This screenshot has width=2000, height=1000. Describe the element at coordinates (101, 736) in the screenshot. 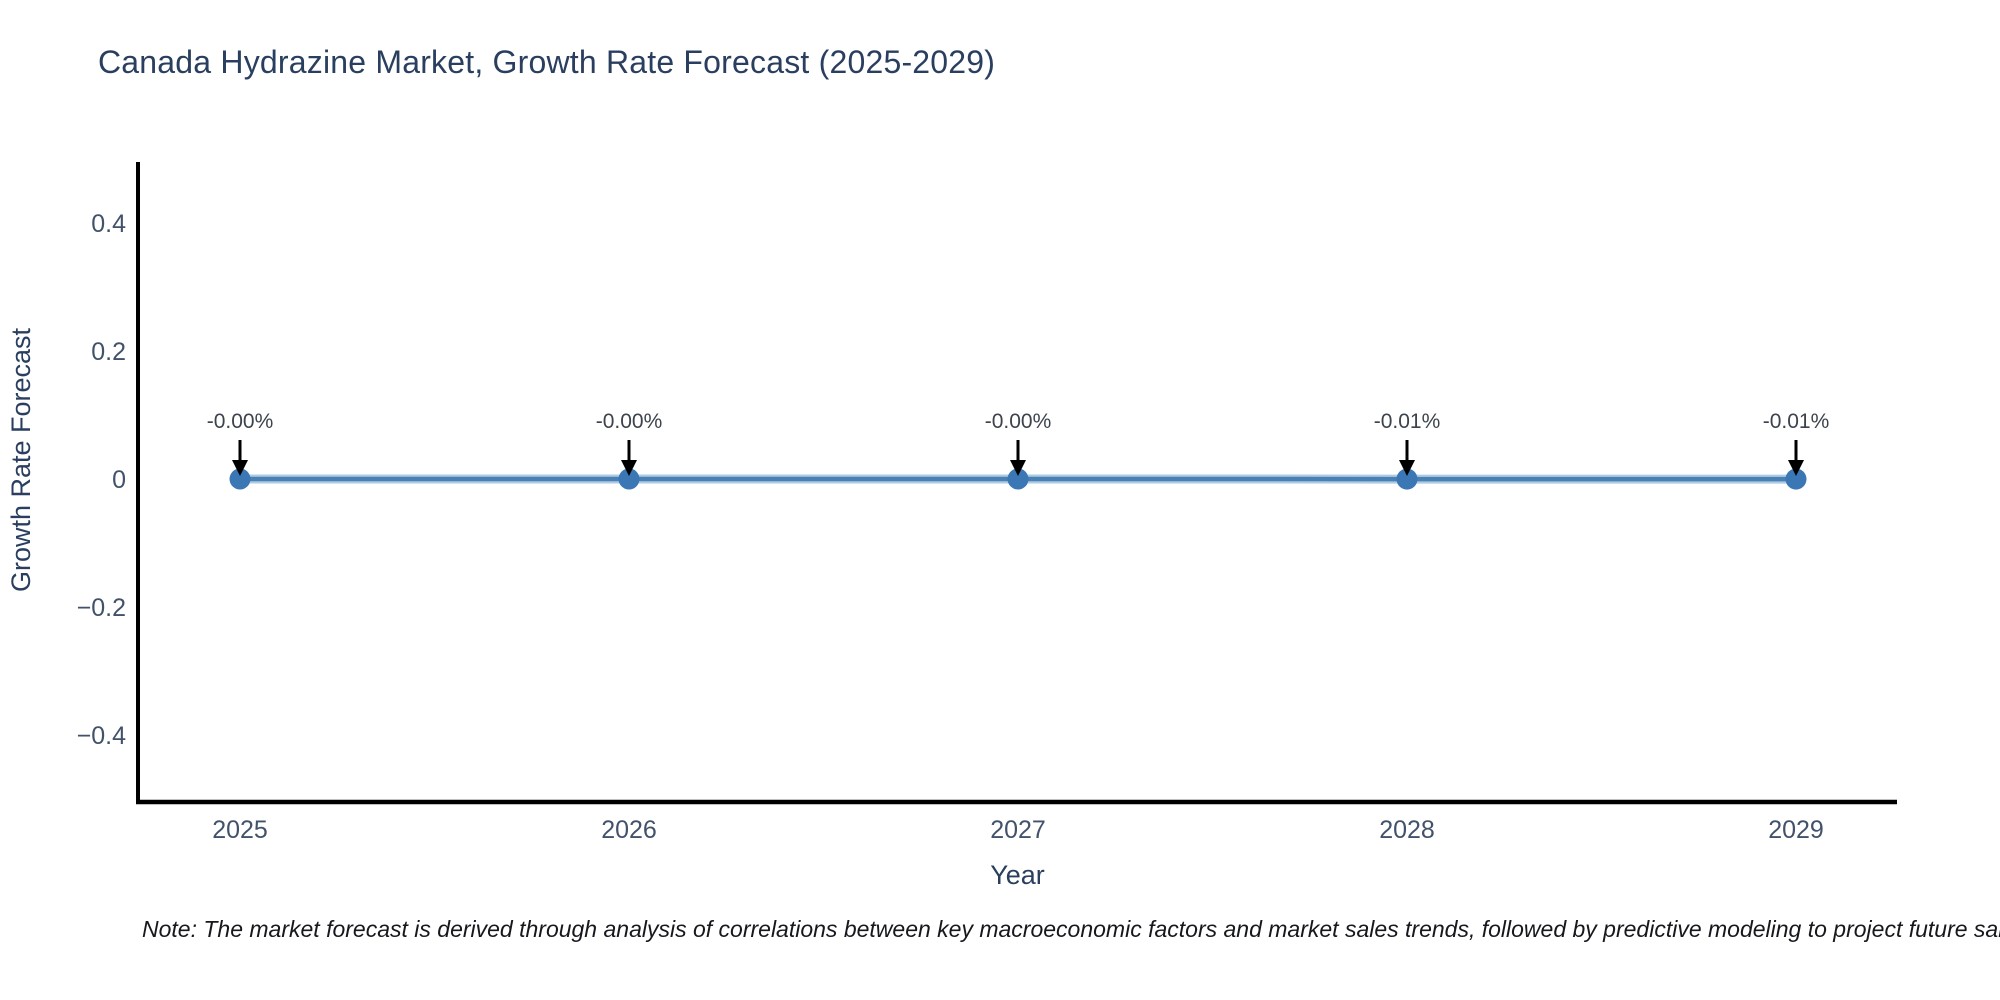

I see `y-tick-label: −0.4` at that location.